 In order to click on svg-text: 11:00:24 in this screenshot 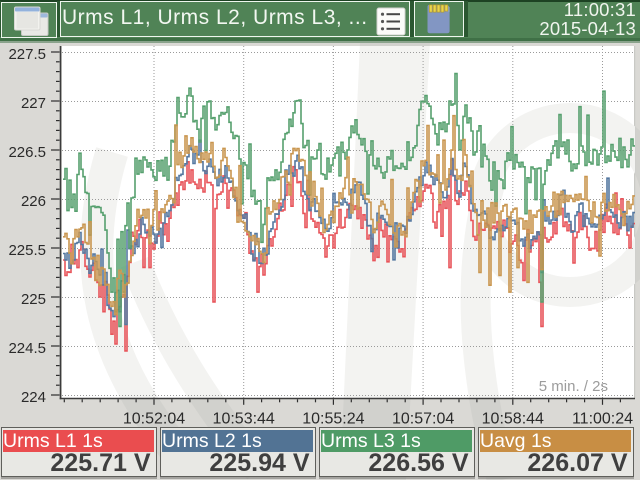, I will do `click(602, 419)`.